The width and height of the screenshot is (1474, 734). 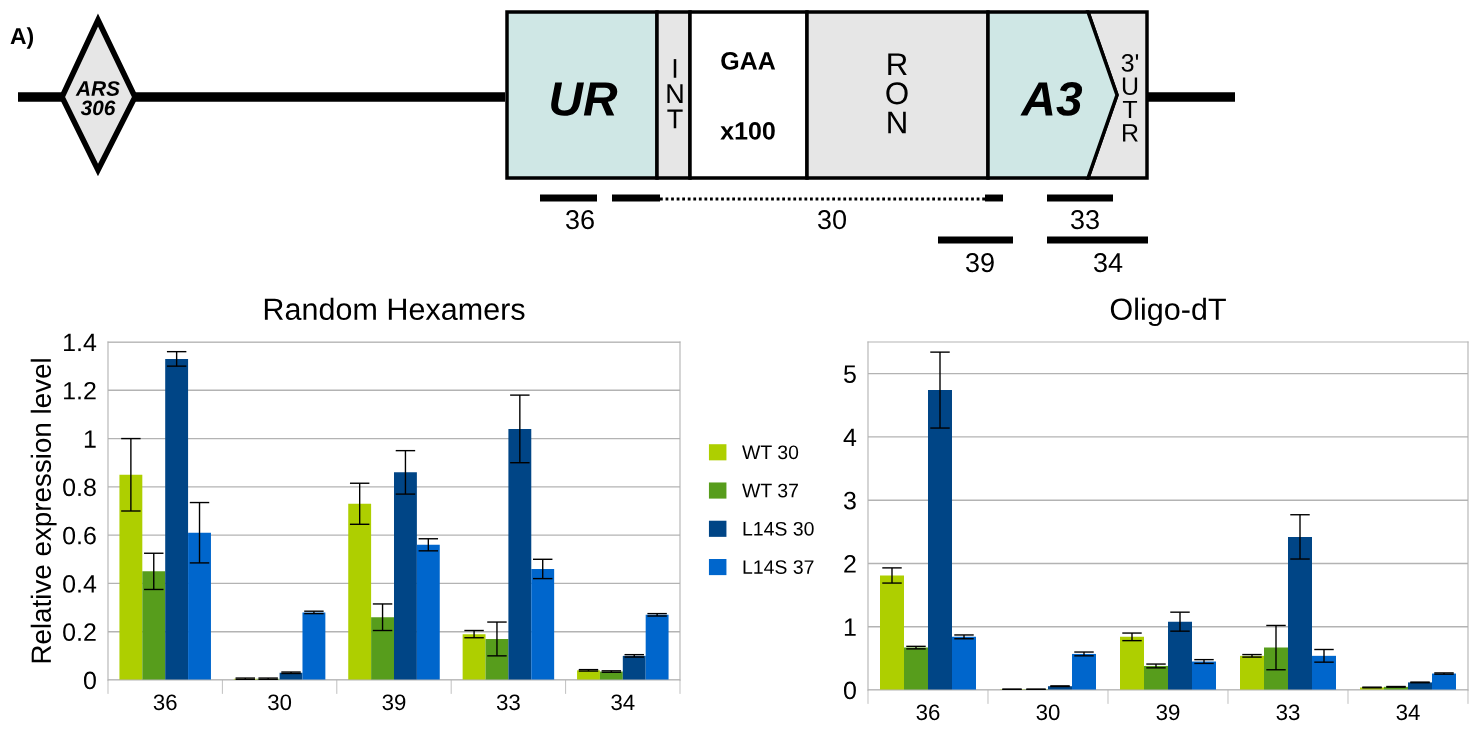 I want to click on chart-title: Oligo-dT, so click(x=1168, y=312).